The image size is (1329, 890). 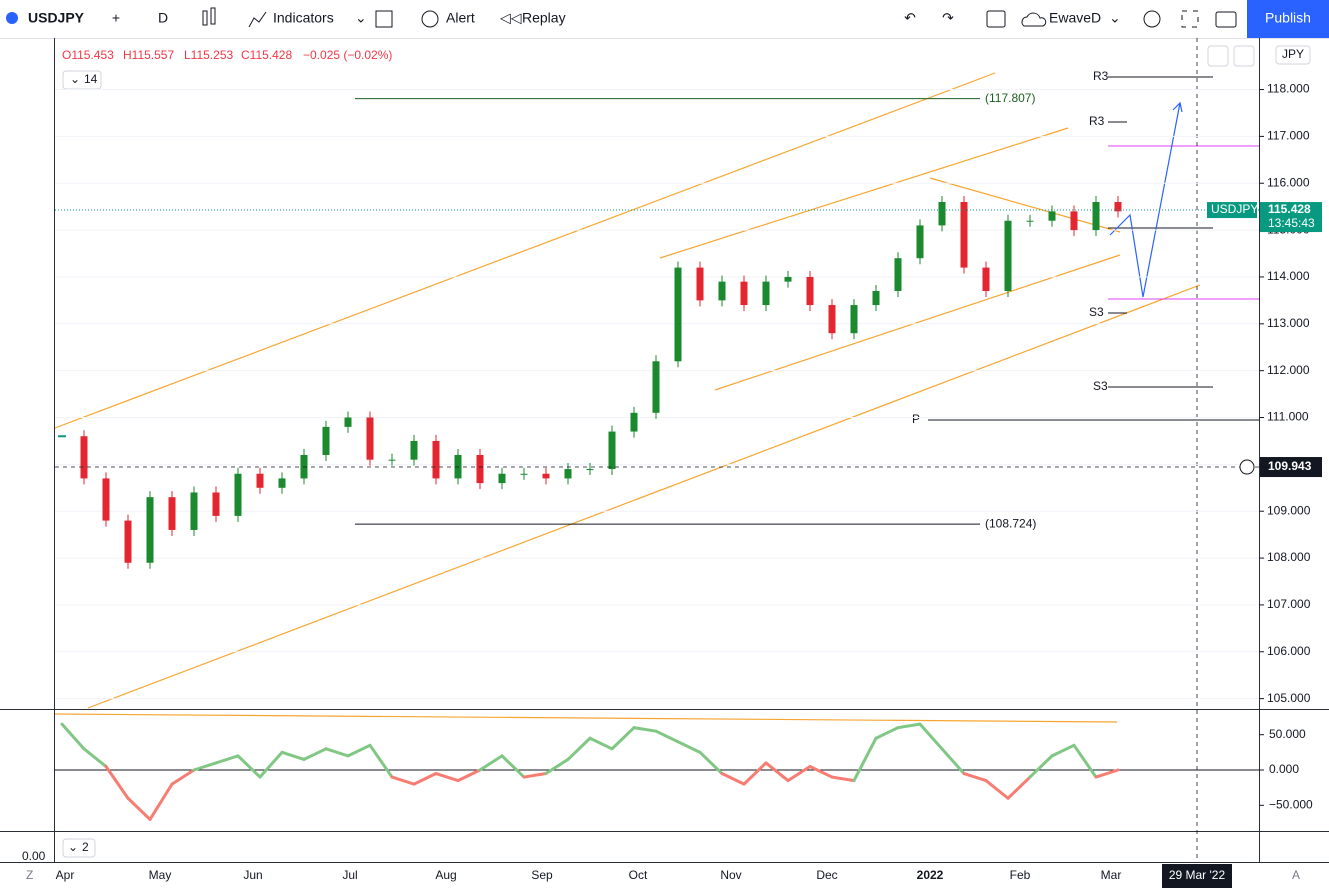 I want to click on publish-button: Publish, so click(x=1288, y=18).